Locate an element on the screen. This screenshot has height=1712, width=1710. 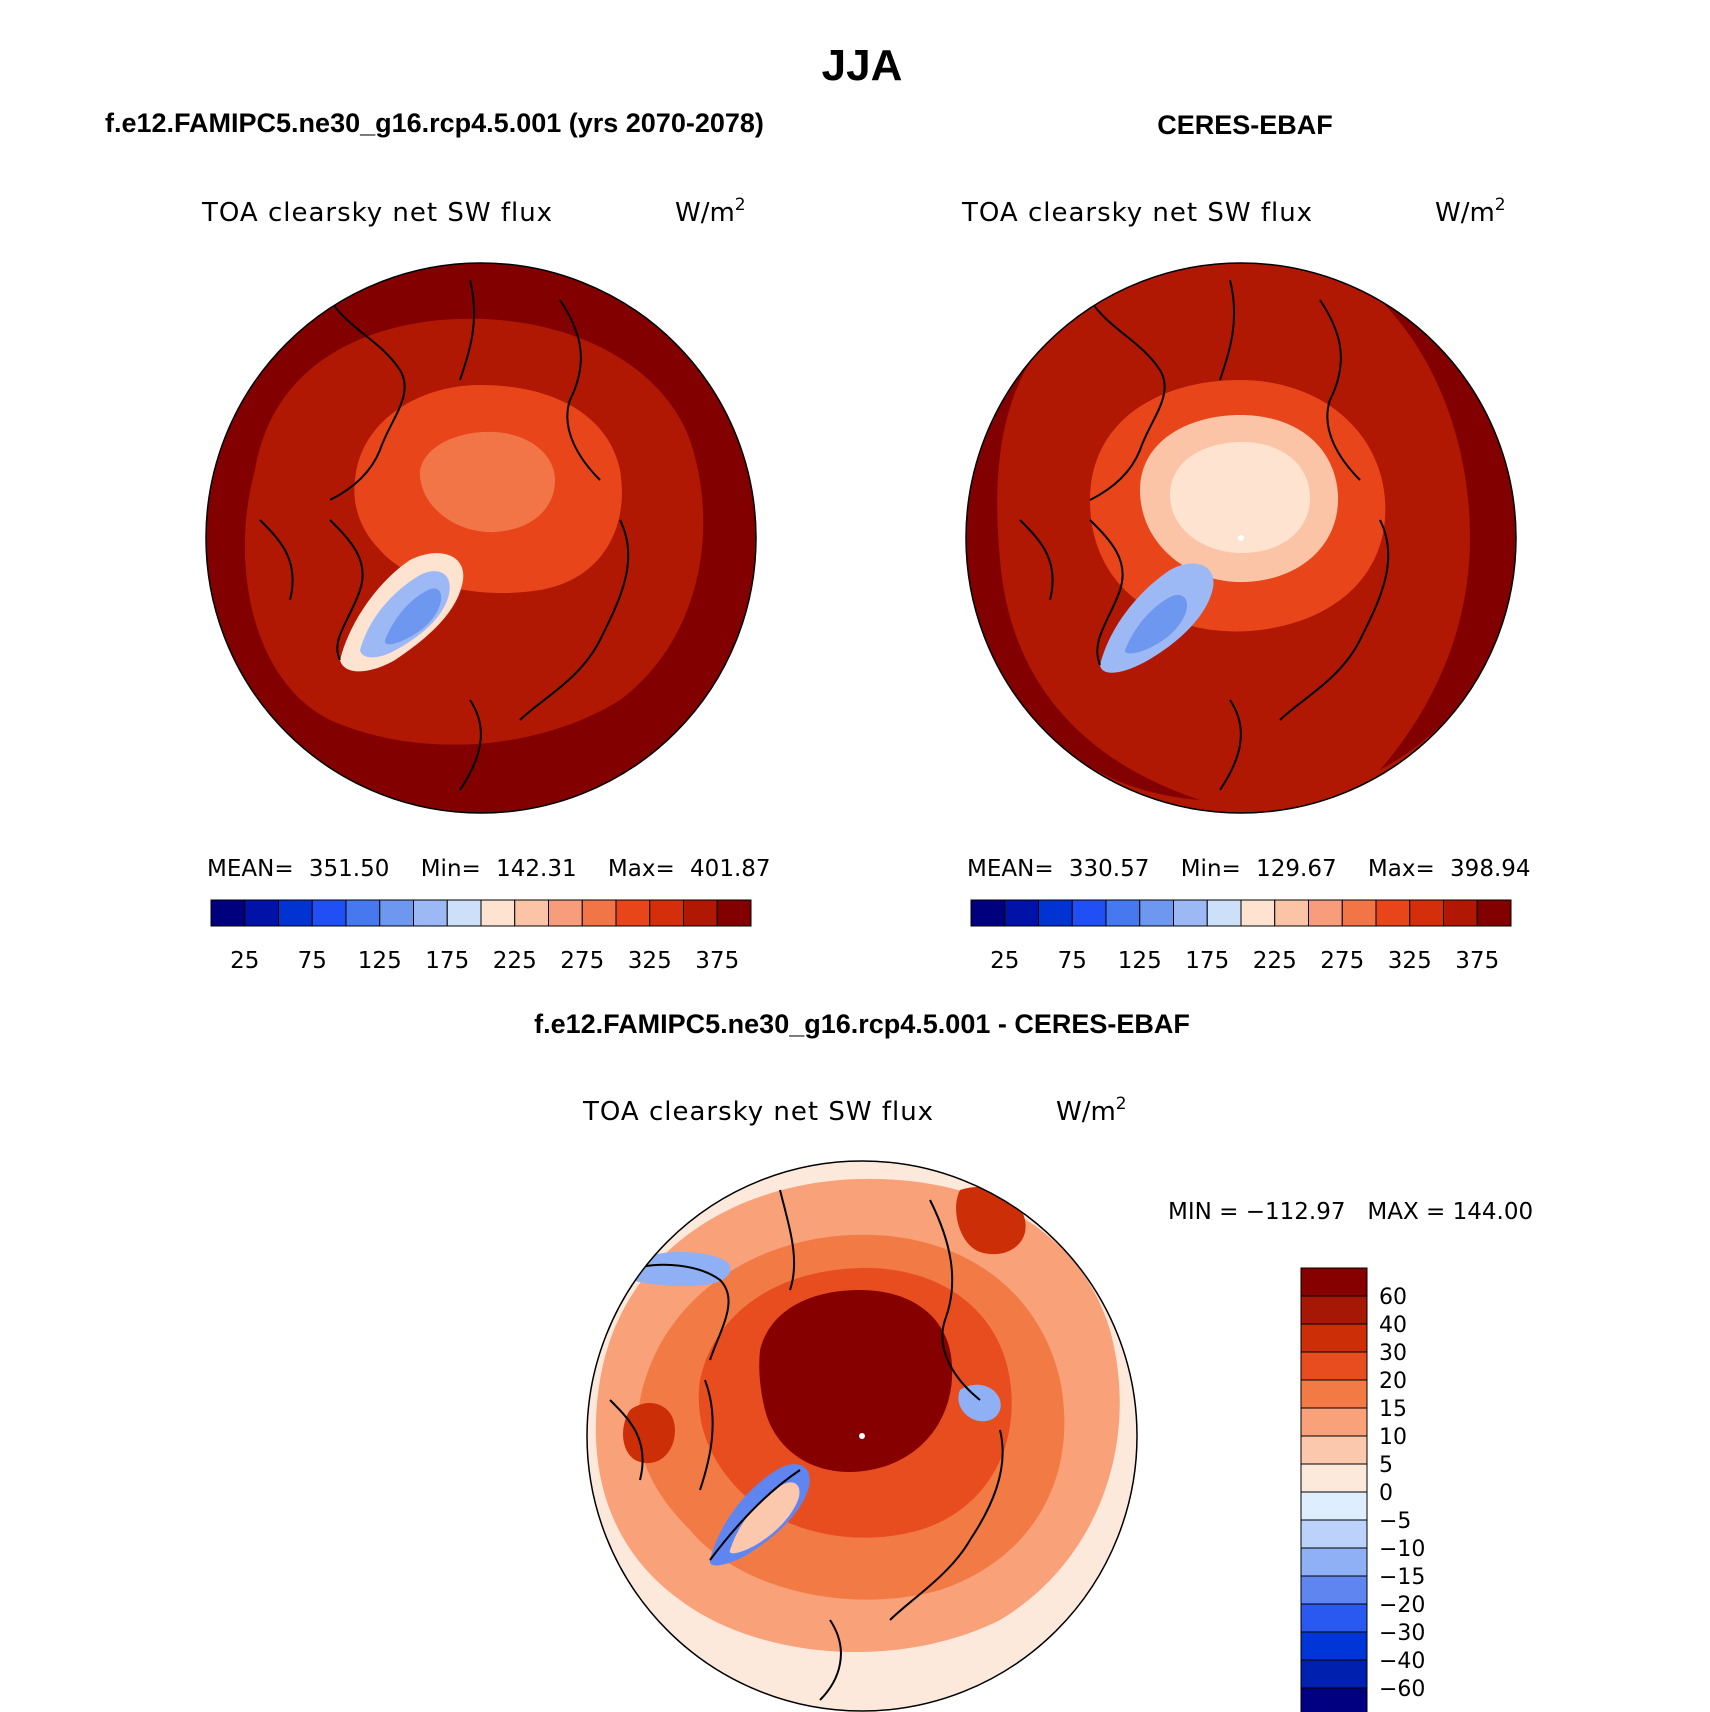
diff-east-positive is located at coordinates (824, 1325).